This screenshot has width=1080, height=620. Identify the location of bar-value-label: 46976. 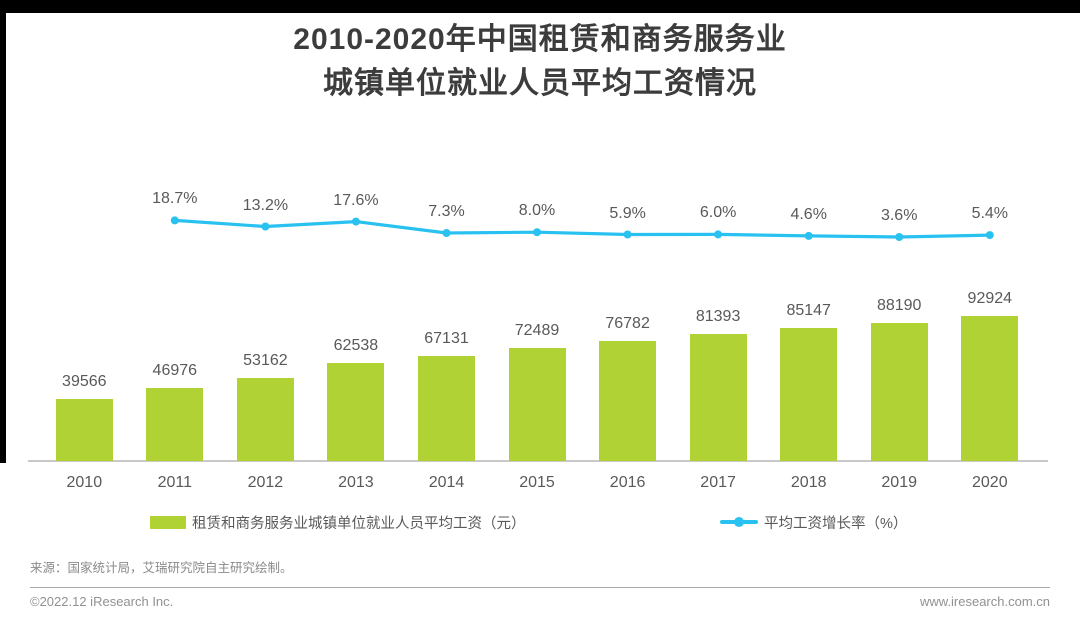
(175, 370).